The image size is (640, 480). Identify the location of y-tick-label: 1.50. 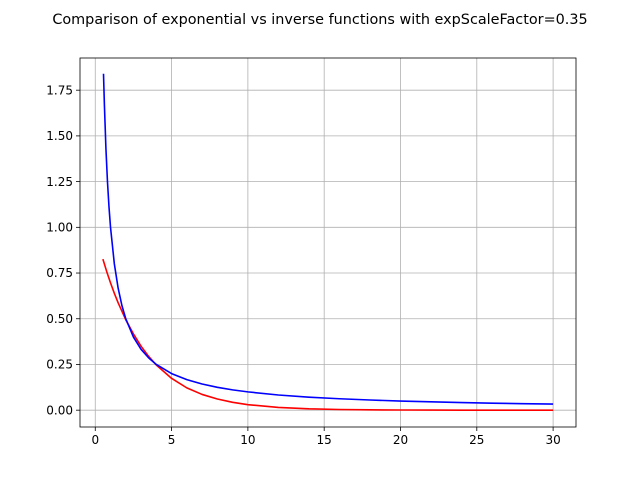
(59, 136).